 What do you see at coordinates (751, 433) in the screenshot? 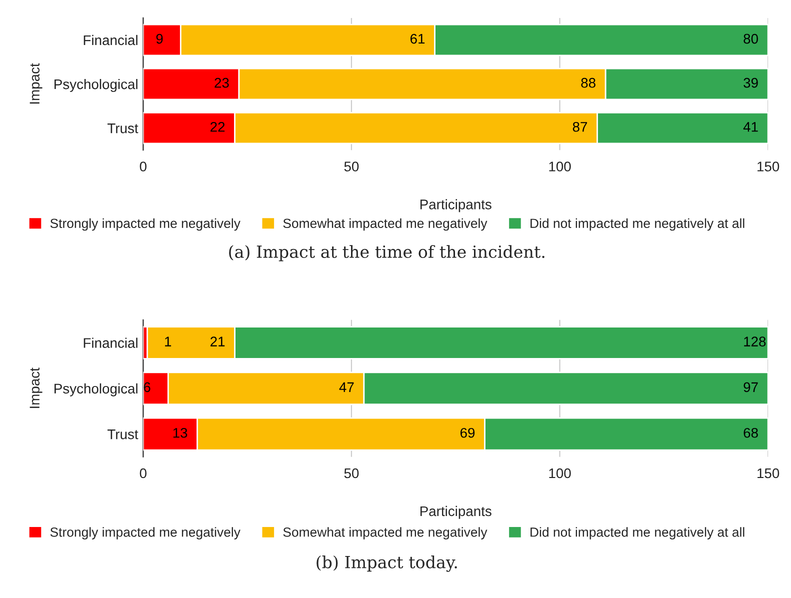
I see `data-label: 68` at bounding box center [751, 433].